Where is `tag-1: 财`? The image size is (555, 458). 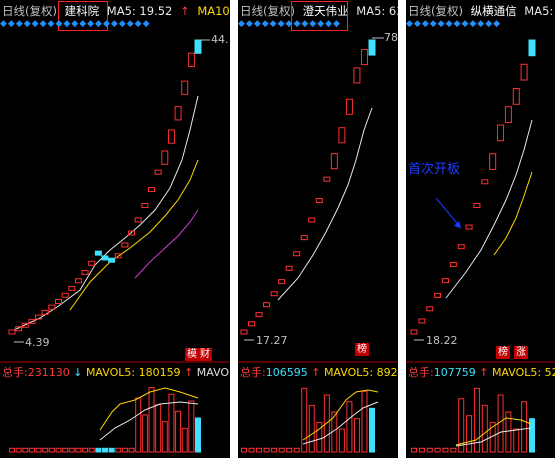
tag-1: 财 is located at coordinates (205, 354).